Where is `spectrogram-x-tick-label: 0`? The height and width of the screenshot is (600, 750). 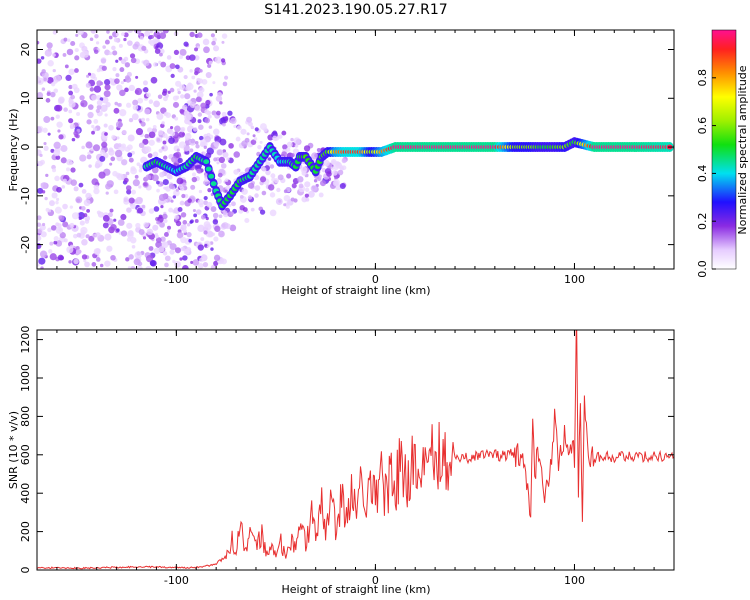
spectrogram-x-tick-label: 0 is located at coordinates (375, 279).